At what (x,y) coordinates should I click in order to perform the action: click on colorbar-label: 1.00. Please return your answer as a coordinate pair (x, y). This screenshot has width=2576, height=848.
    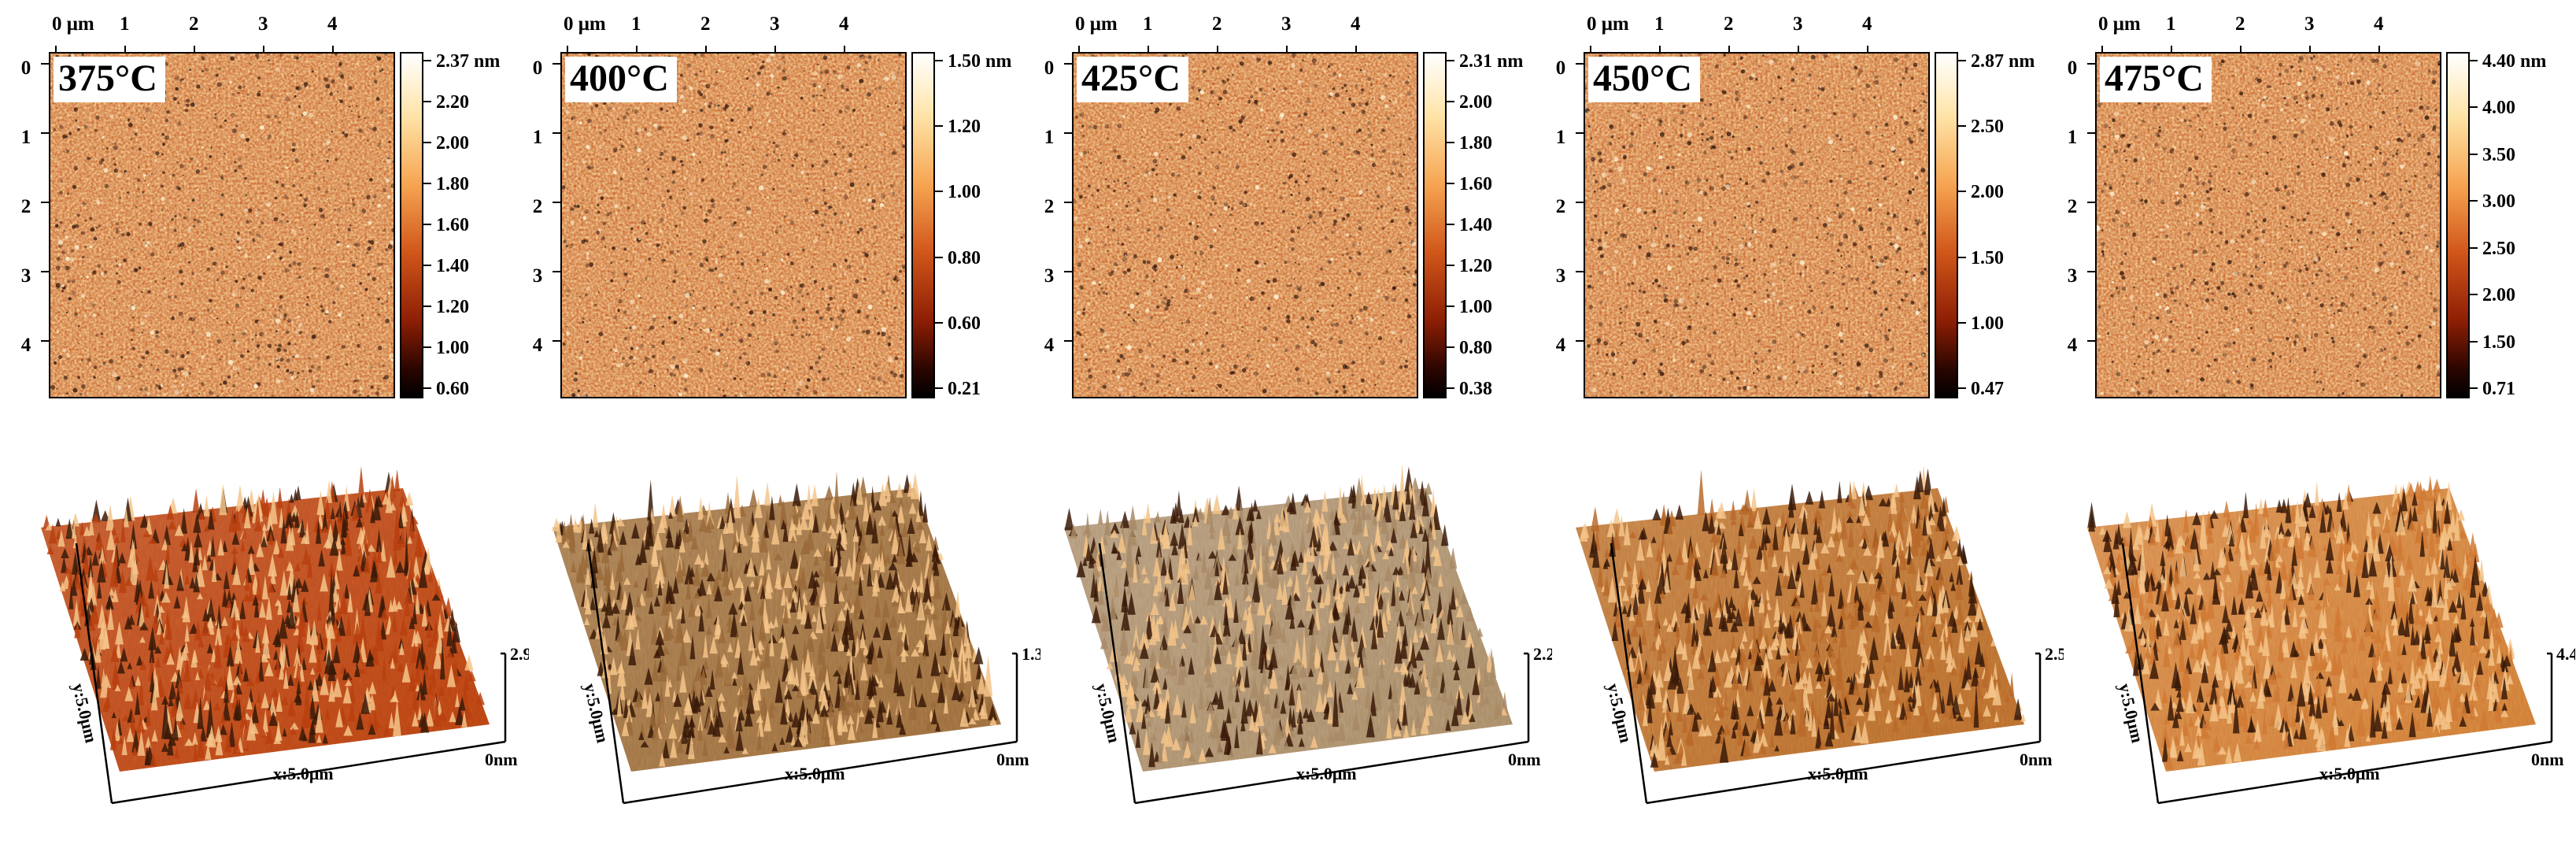
    Looking at the image, I should click on (1987, 323).